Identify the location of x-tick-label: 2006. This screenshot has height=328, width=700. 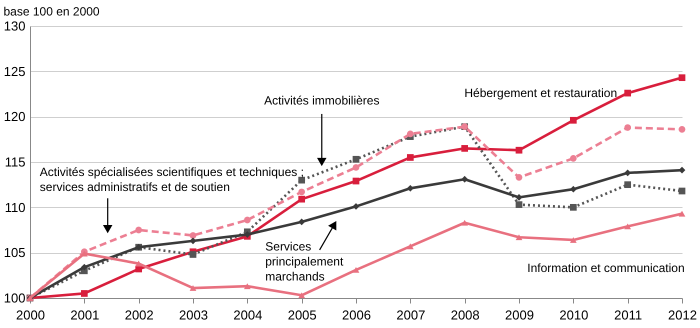
(356, 315).